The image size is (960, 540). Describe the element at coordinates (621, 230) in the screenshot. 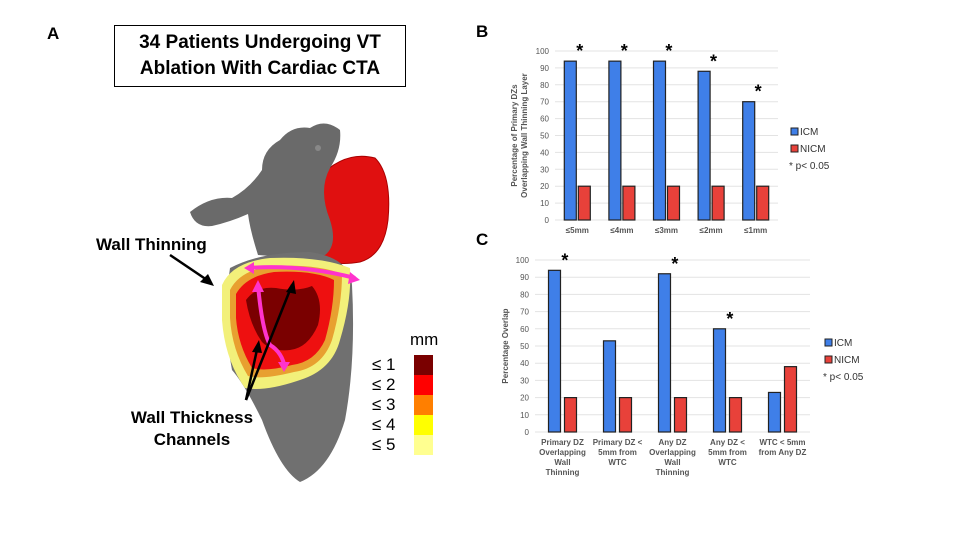

I see `x-tick-label: ≤4mm` at that location.